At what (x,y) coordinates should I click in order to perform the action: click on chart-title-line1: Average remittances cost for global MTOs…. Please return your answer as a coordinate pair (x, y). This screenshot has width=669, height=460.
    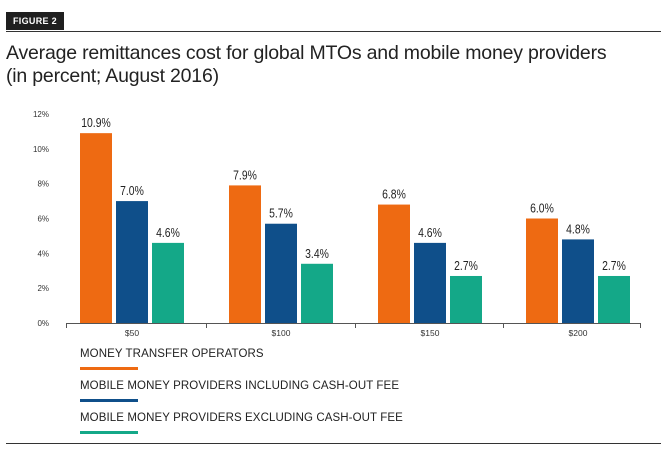
    Looking at the image, I should click on (306, 53).